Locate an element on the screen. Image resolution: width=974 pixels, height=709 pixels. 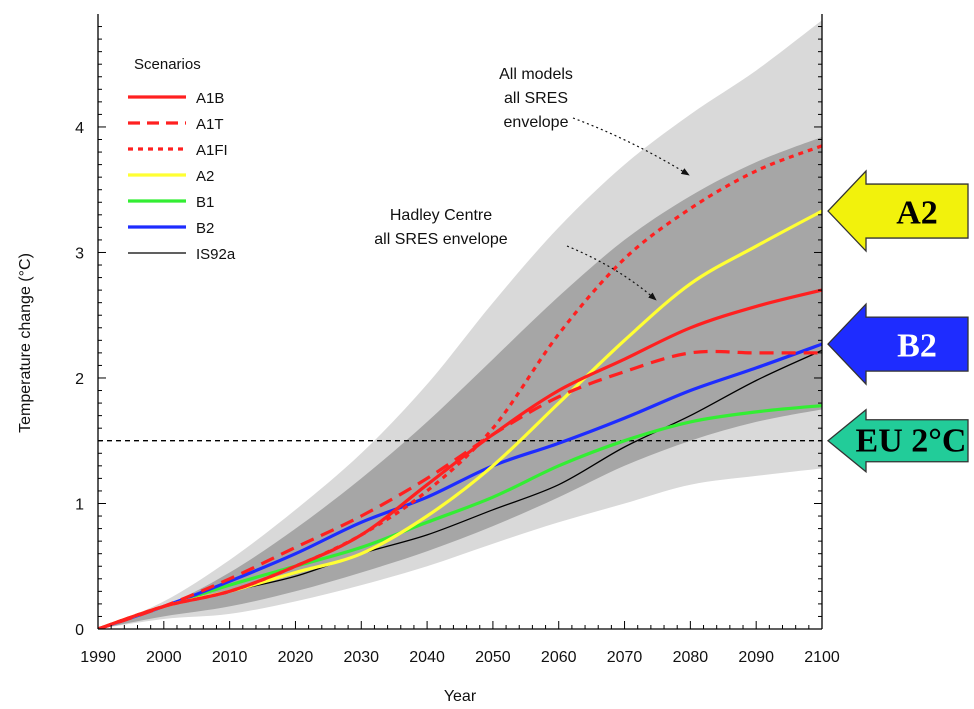
legend-title: Scenarios is located at coordinates (167, 64).